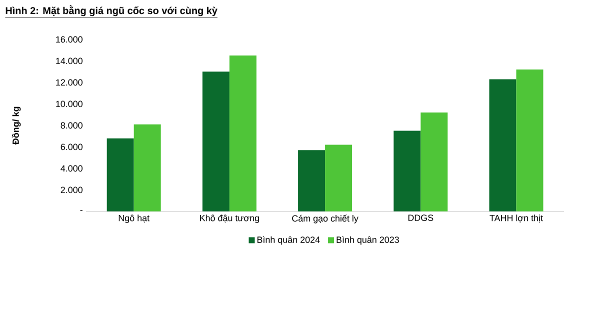 The image size is (607, 320). I want to click on y-tick-label: 16.000, so click(69, 39).